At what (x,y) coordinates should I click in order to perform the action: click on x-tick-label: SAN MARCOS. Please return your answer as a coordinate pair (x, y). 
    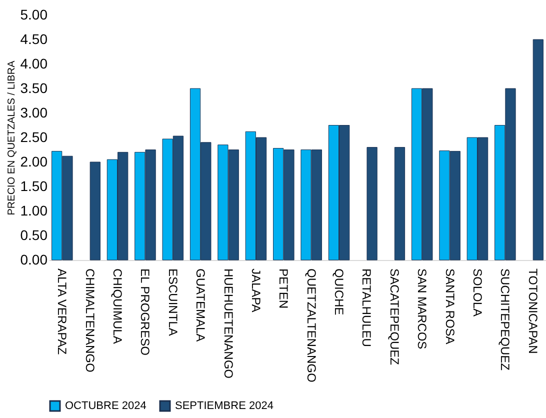
    Looking at the image, I should click on (422, 309).